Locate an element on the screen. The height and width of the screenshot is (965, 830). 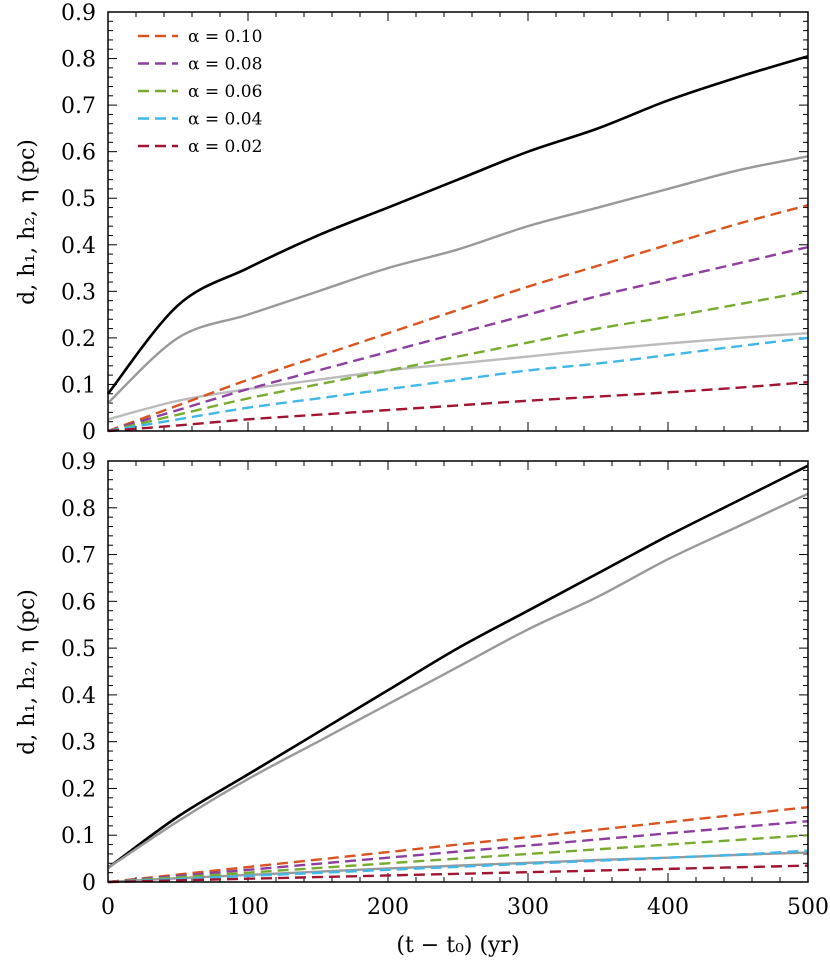
top-legend: α = 0.10 α = 0.08 α = 0.06 α = 0.04 α = 0.02 is located at coordinates (200, 92).